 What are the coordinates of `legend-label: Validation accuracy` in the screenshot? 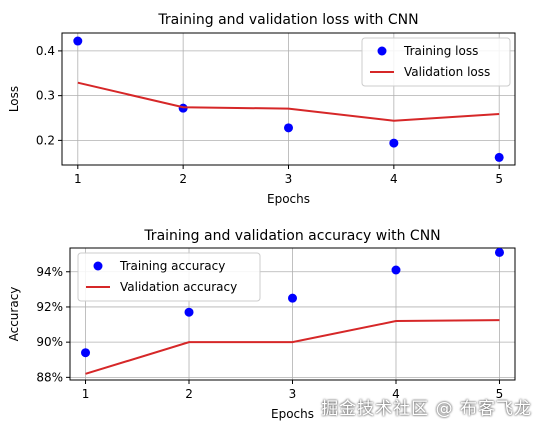 It's located at (178, 287).